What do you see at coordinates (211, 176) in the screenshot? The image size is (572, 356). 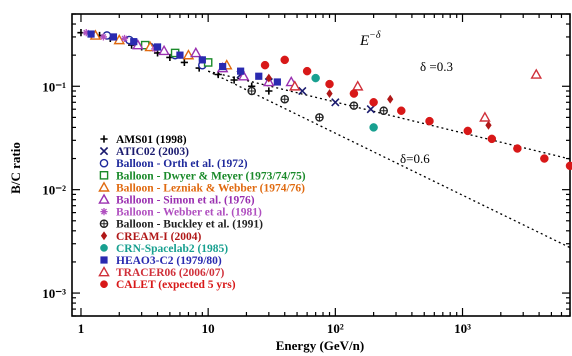 I see `legend-label: Balloon - Dwyer & Meyer (1973/74/75)` at bounding box center [211, 176].